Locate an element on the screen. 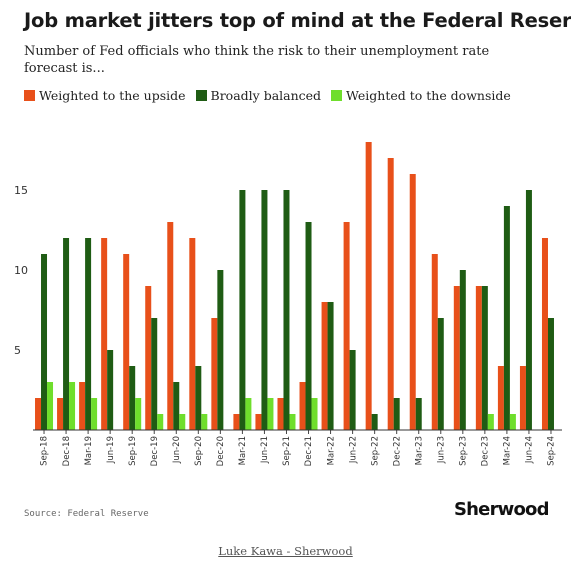  x-tick-label: Mar-24 is located at coordinates (508, 450).